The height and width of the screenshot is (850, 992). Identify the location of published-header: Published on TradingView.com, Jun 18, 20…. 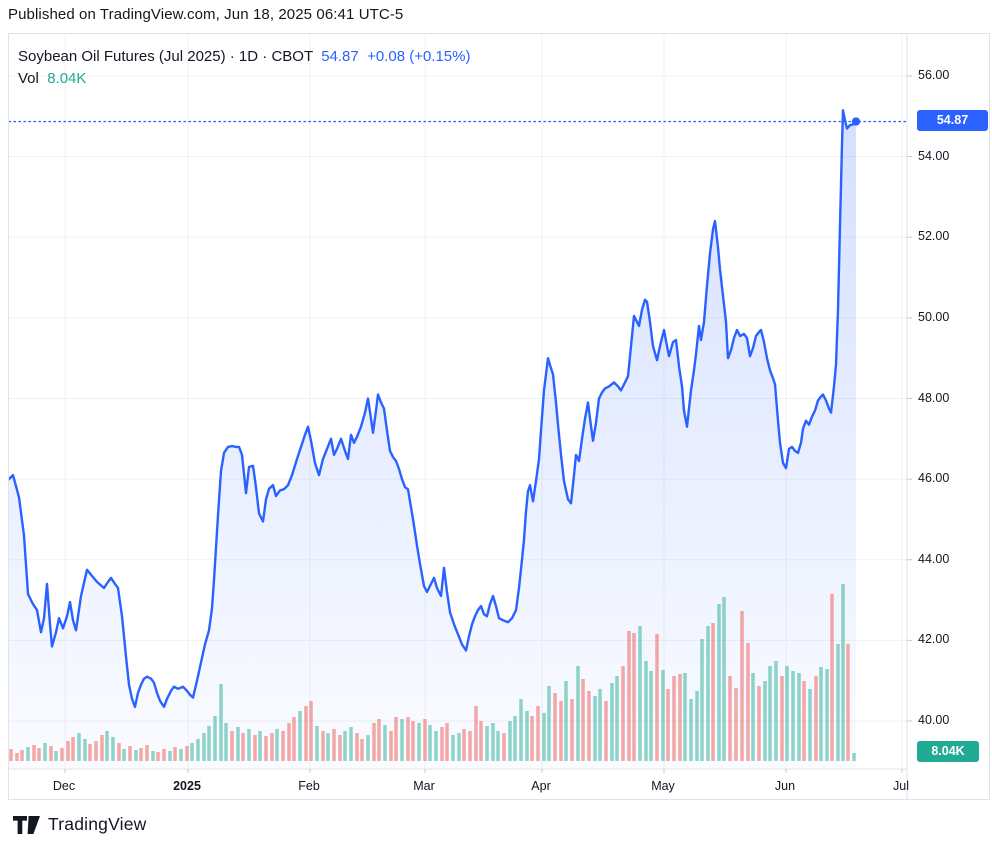
(206, 14).